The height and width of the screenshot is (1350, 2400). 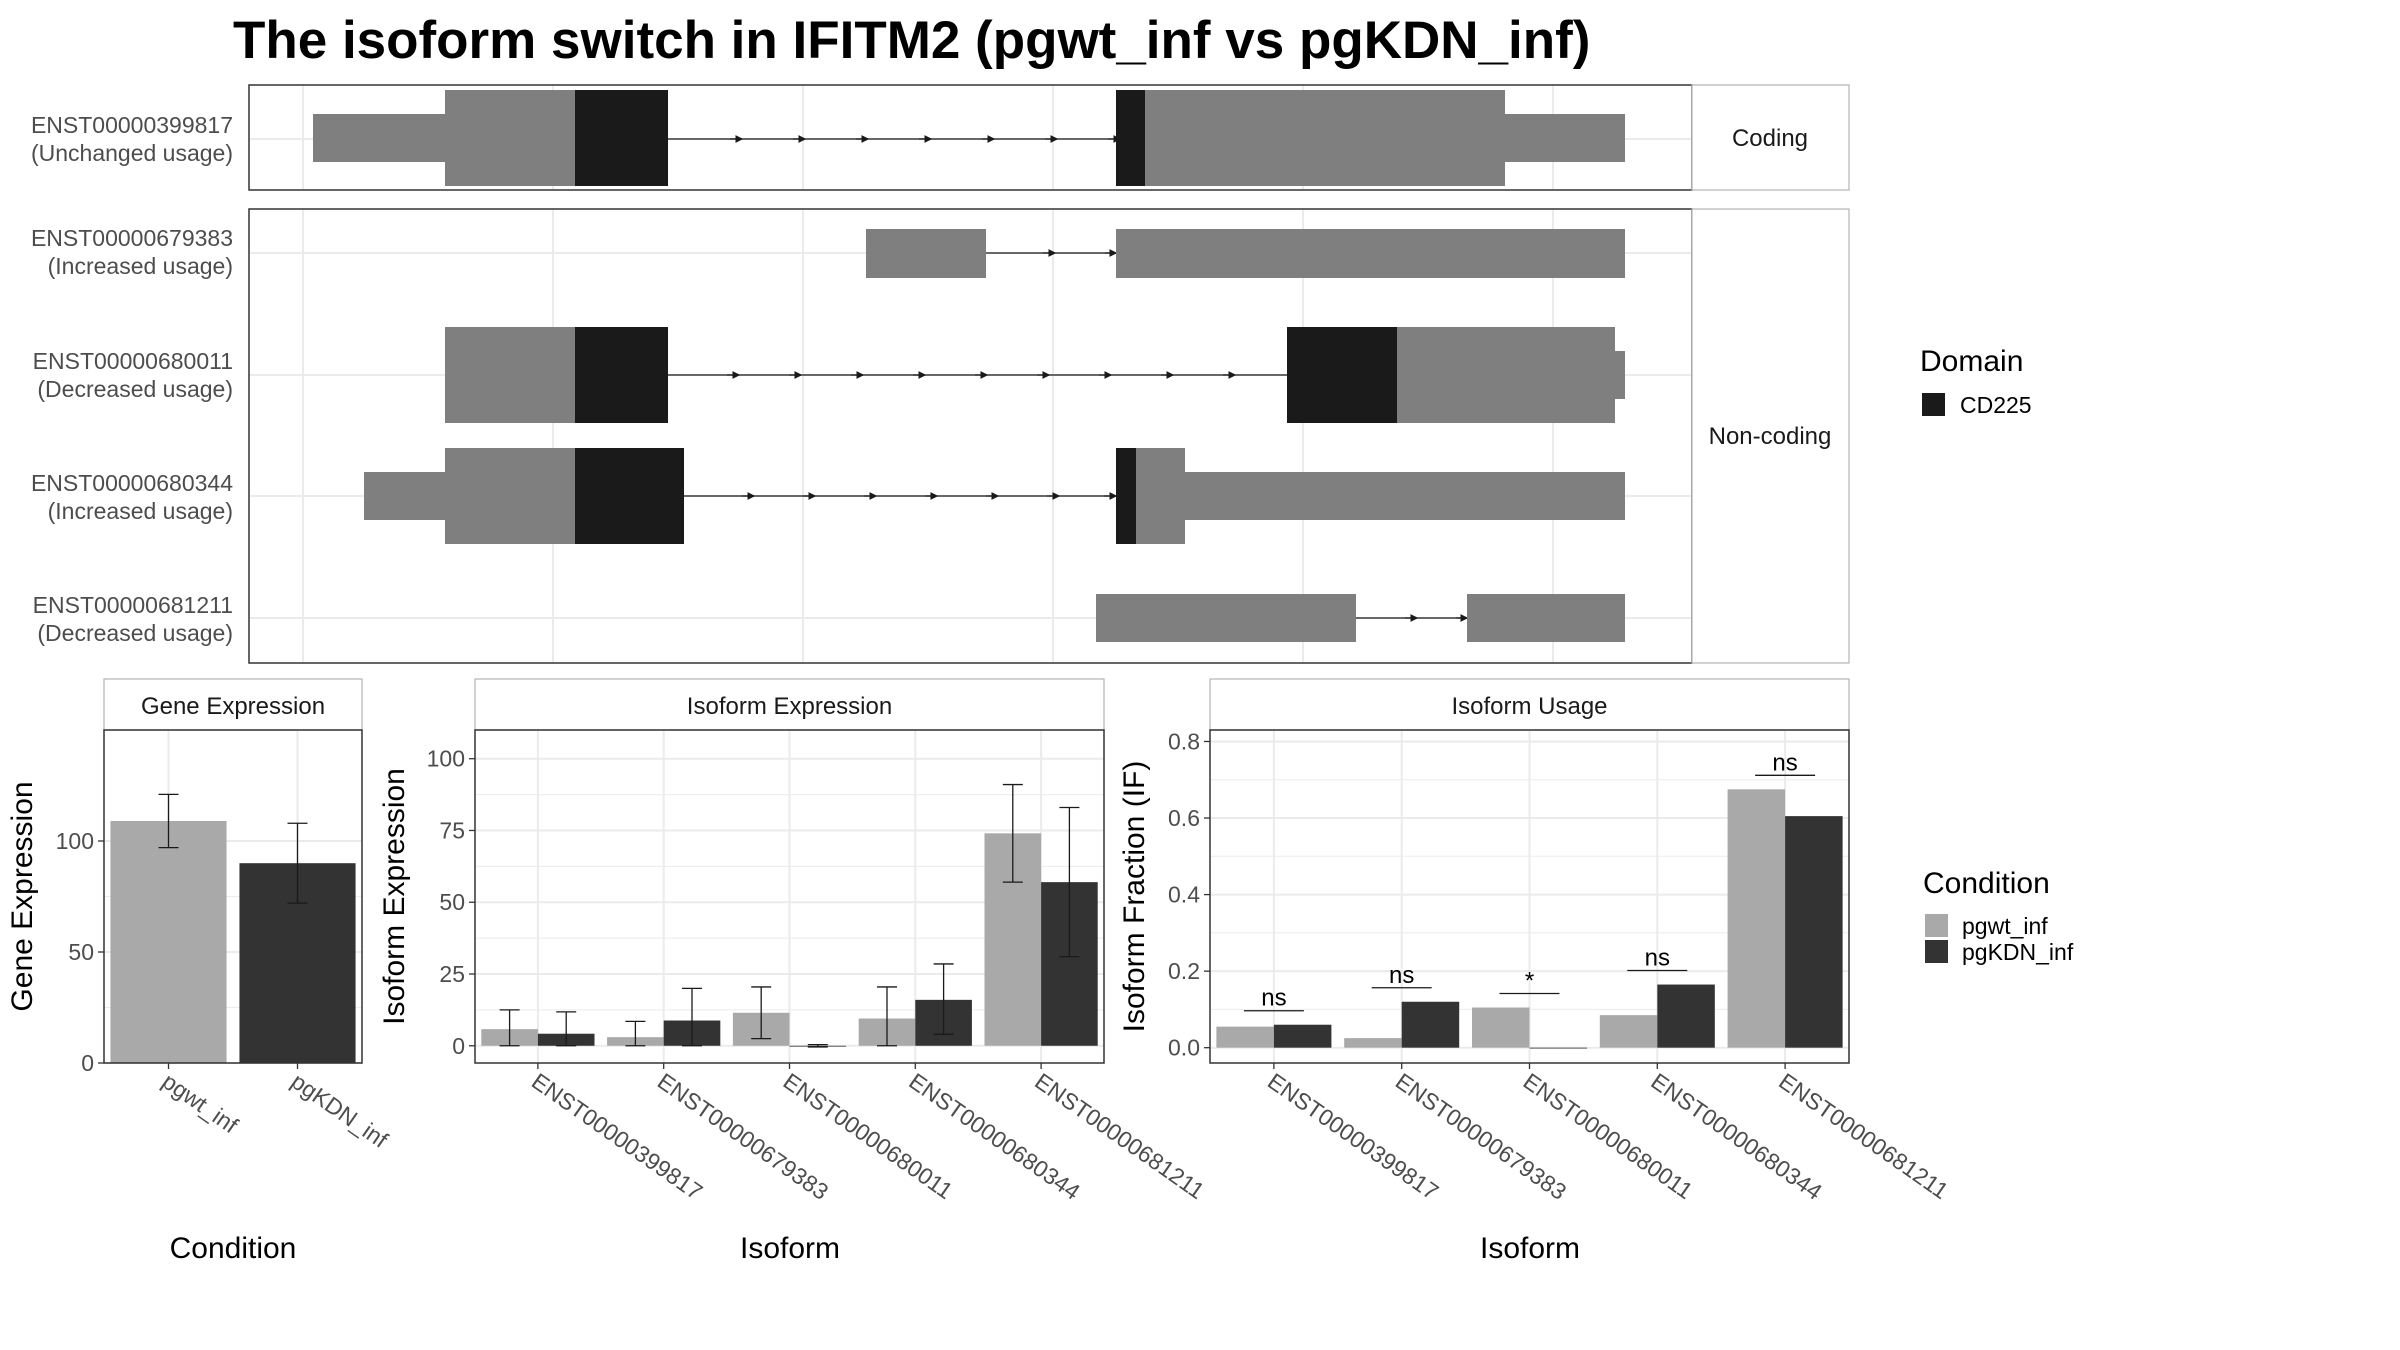 What do you see at coordinates (1971, 361) in the screenshot?
I see `domain-legend-title: Domain` at bounding box center [1971, 361].